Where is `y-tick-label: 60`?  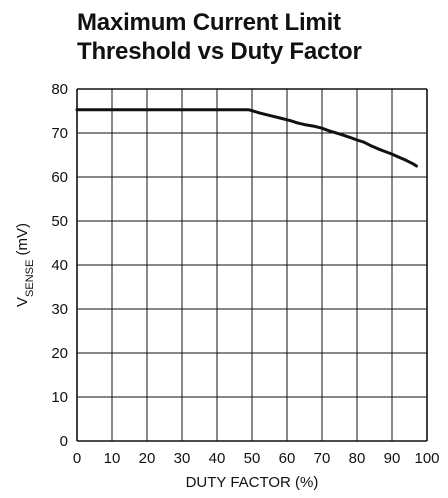
y-tick-label: 60 is located at coordinates (59, 177).